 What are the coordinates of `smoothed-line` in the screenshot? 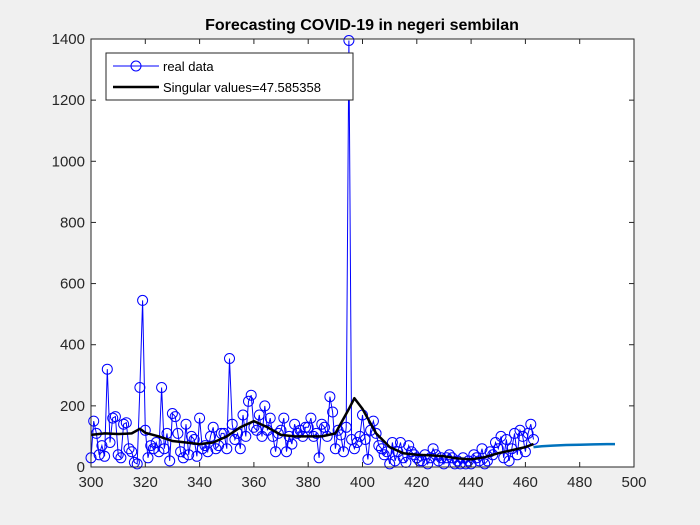 It's located at (312, 428).